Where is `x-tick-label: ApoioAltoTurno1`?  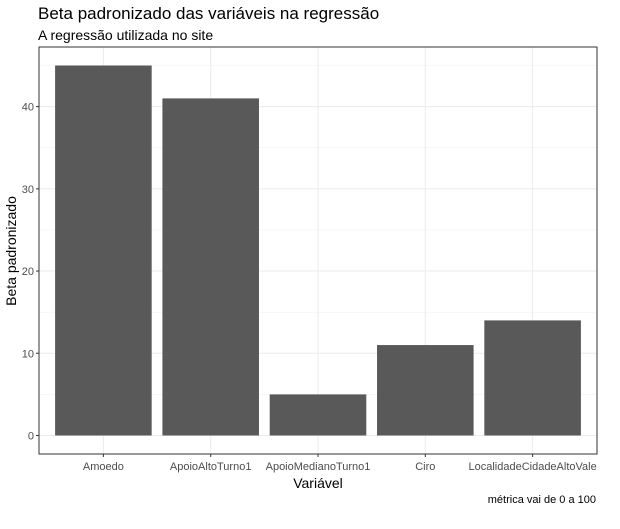
x-tick-label: ApoioAltoTurno1 is located at coordinates (211, 467).